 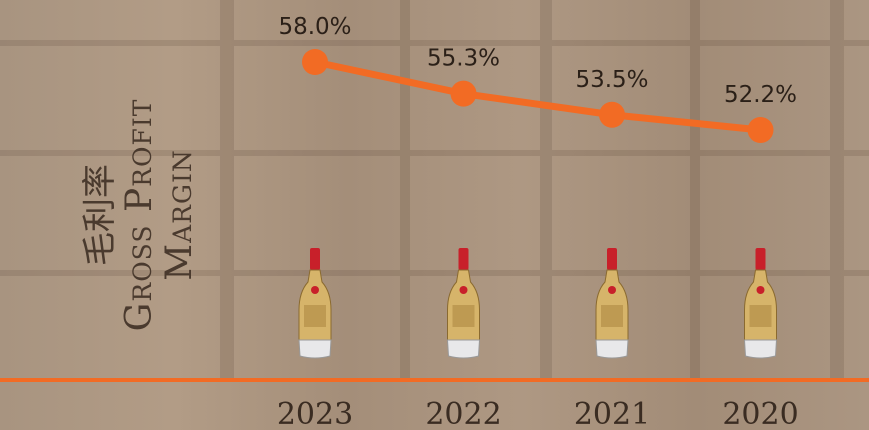 What do you see at coordinates (612, 413) in the screenshot?
I see `x-tick-label: 2021` at bounding box center [612, 413].